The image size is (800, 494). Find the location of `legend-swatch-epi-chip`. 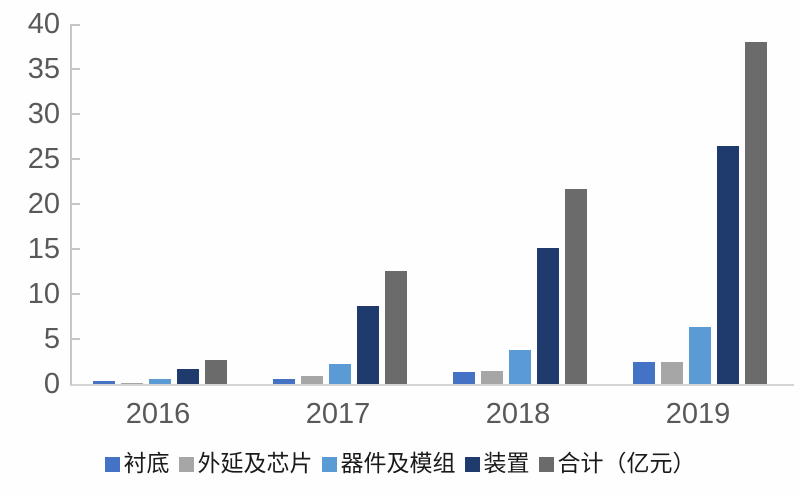

legend-swatch-epi-chip is located at coordinates (186, 464).